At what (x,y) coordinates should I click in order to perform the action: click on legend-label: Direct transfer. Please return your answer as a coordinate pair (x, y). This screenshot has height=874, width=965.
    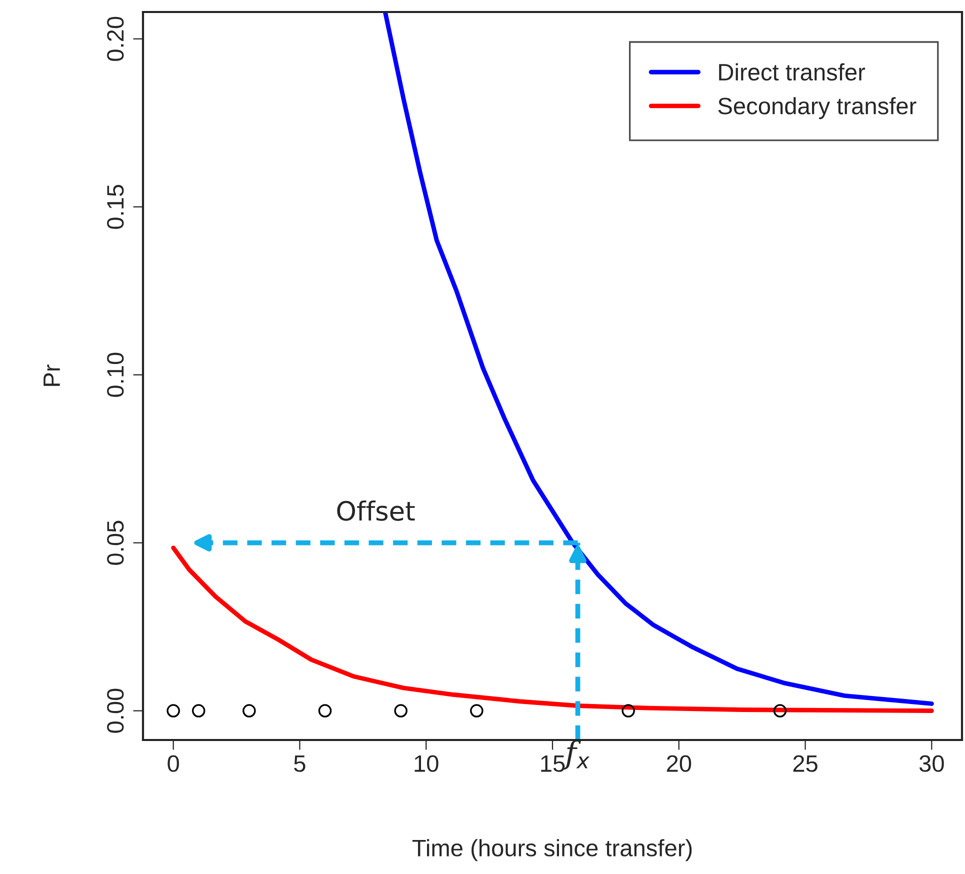
    Looking at the image, I should click on (792, 72).